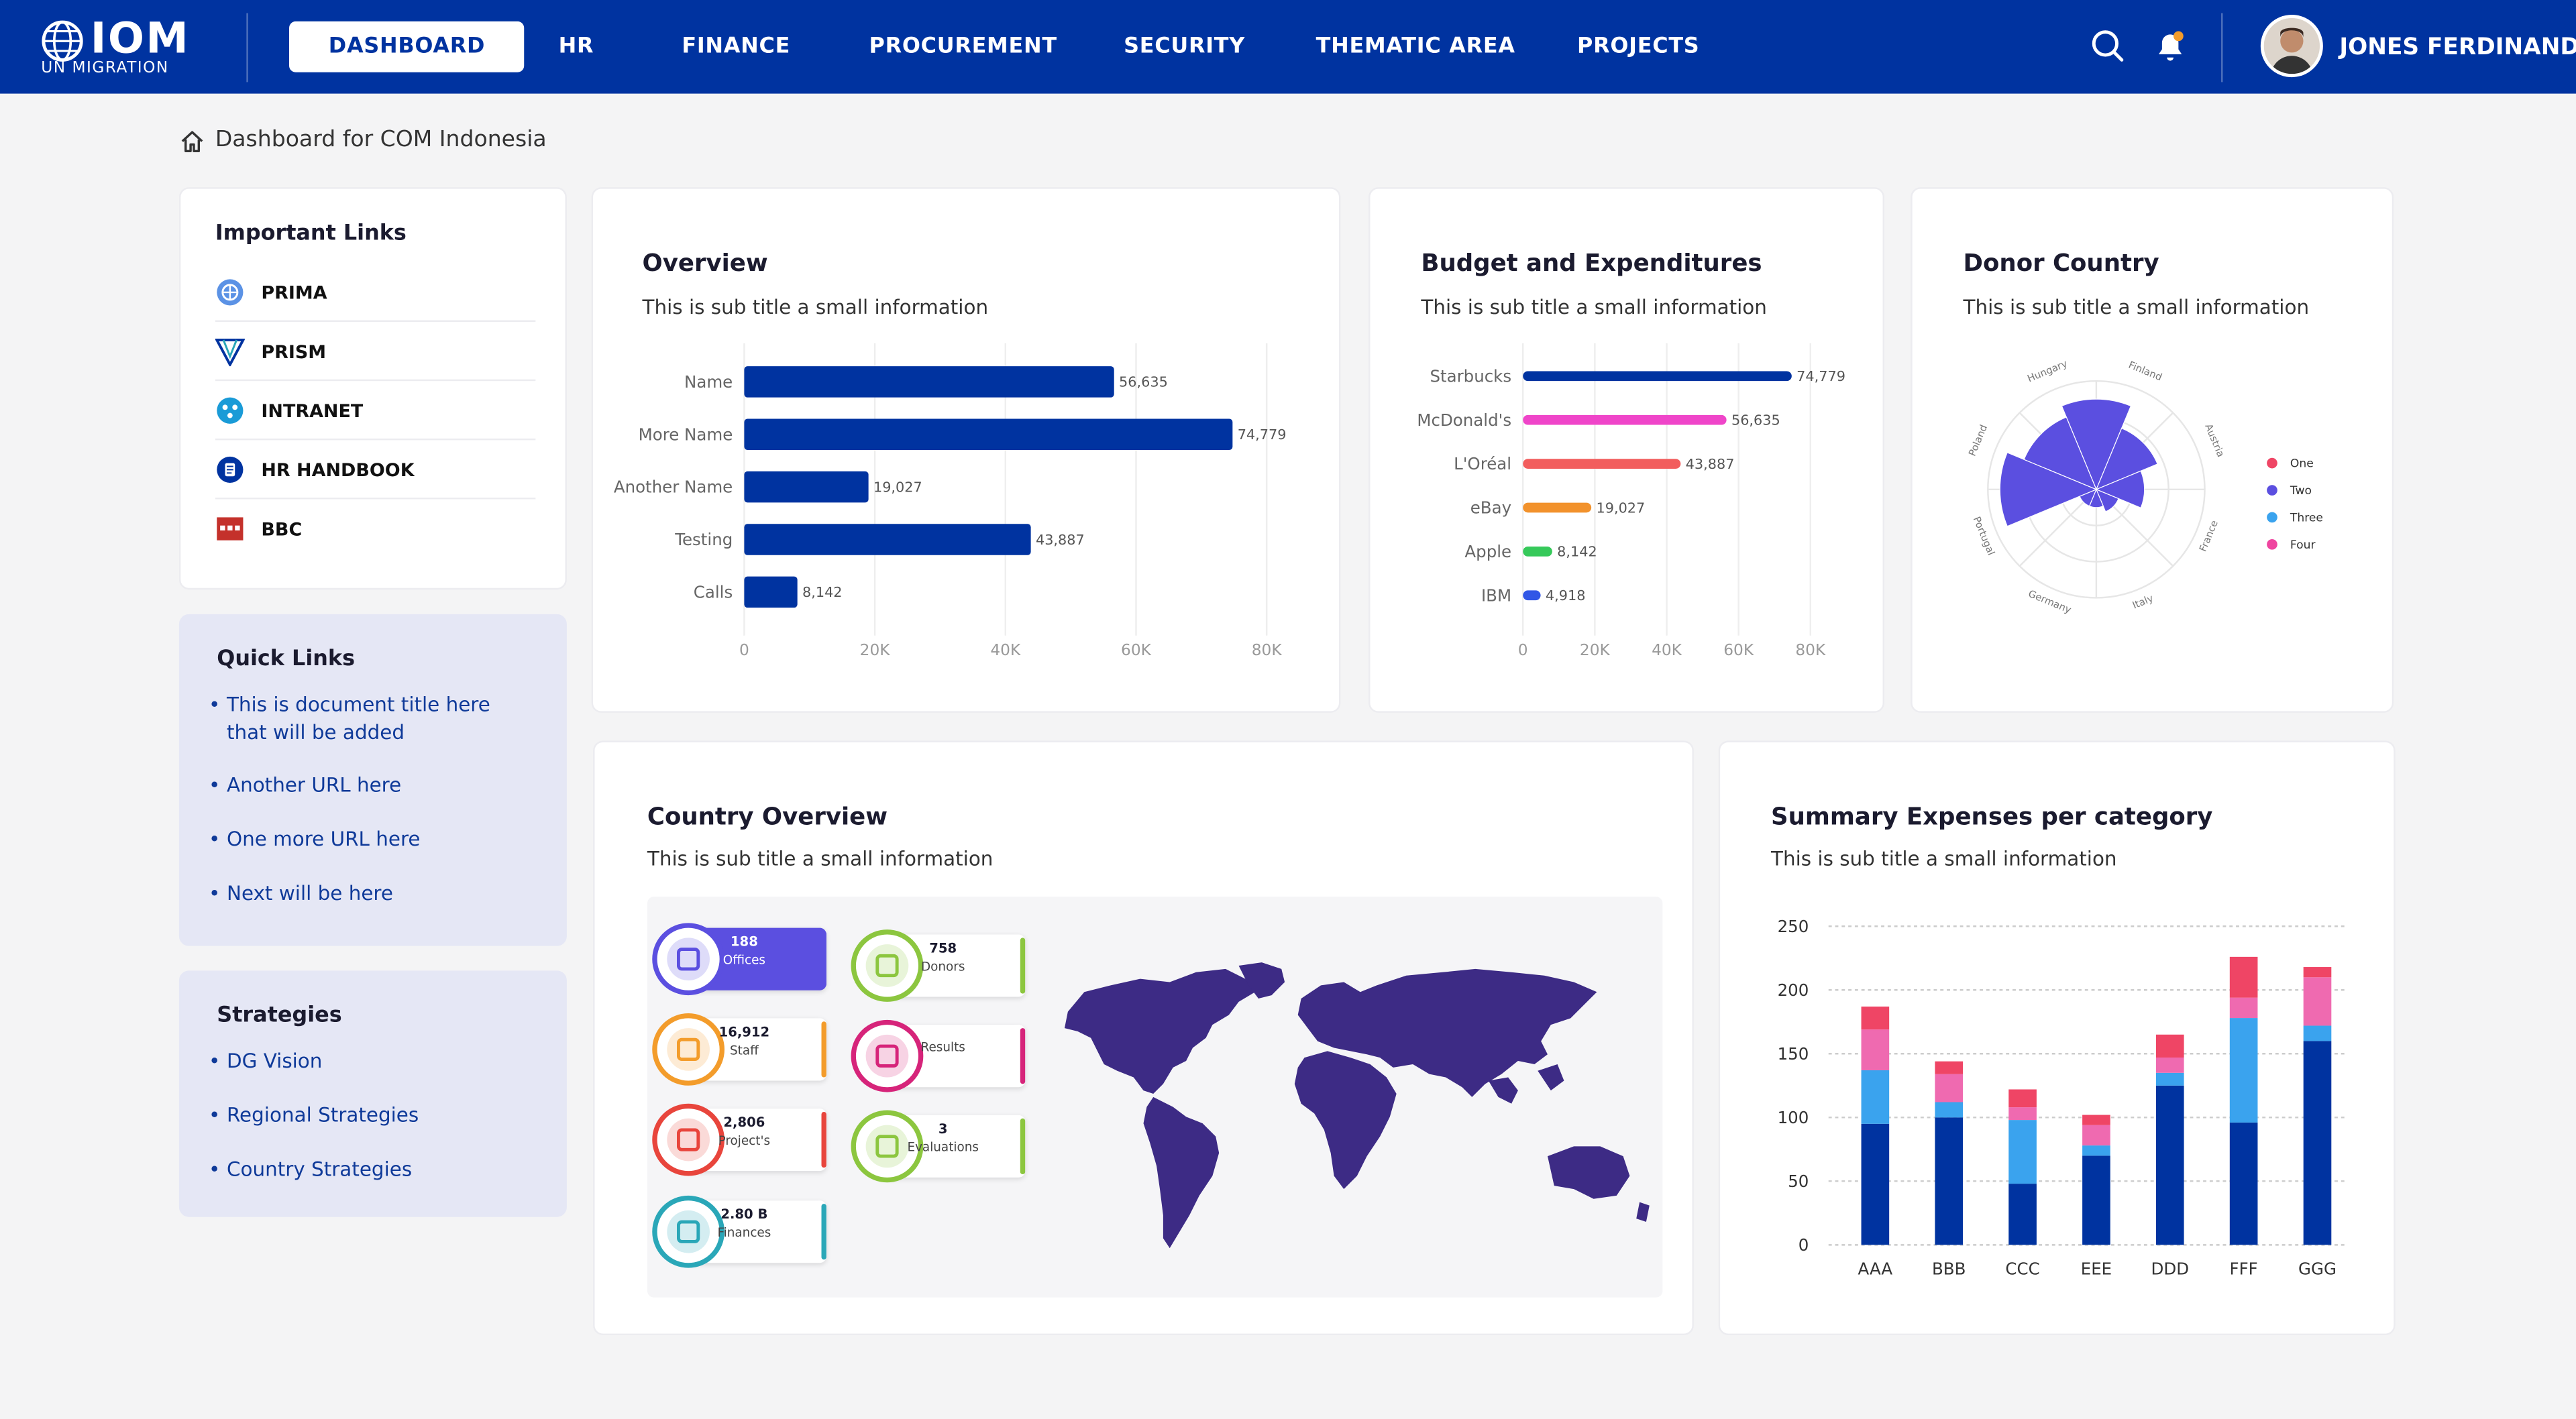 Image resolution: width=2576 pixels, height=1419 pixels. What do you see at coordinates (2301, 491) in the screenshot?
I see `legend-label: Two` at bounding box center [2301, 491].